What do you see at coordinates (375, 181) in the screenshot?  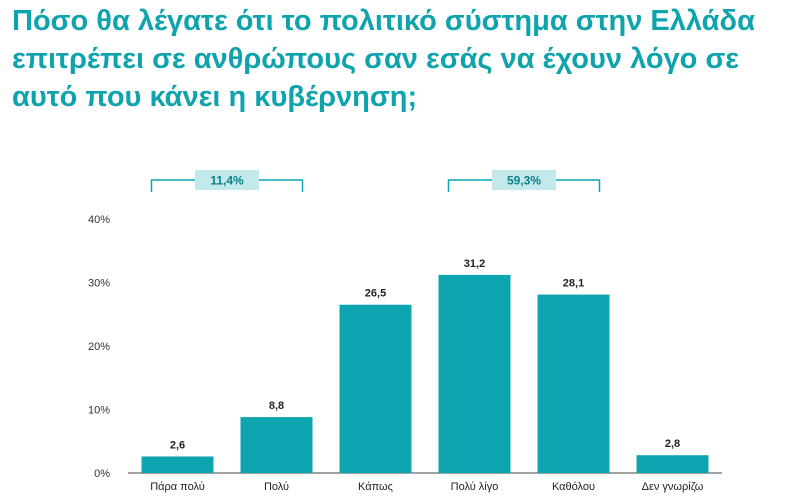 I see `group-annotation-layer: 11,4% 59,3%` at bounding box center [375, 181].